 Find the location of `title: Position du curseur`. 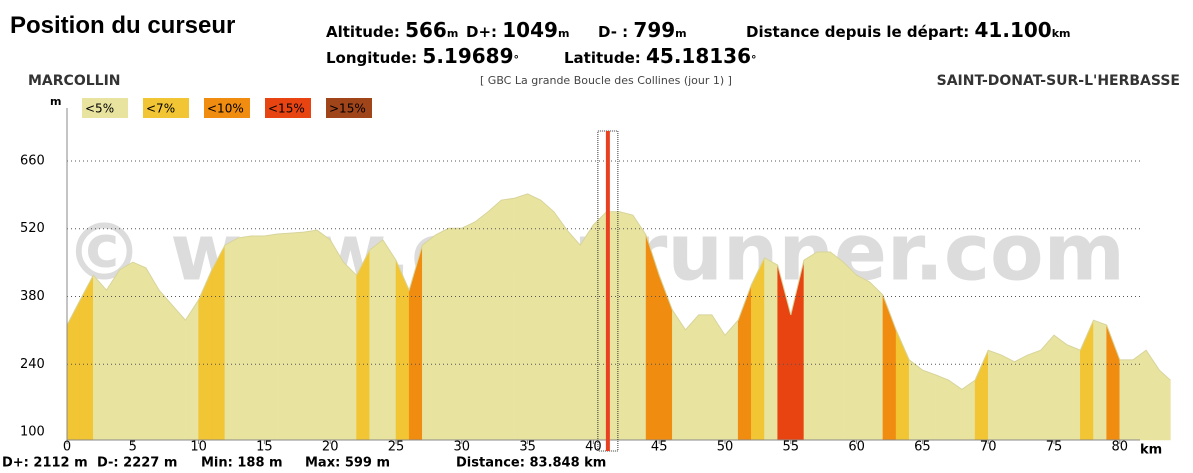

title: Position du curseur is located at coordinates (123, 25).